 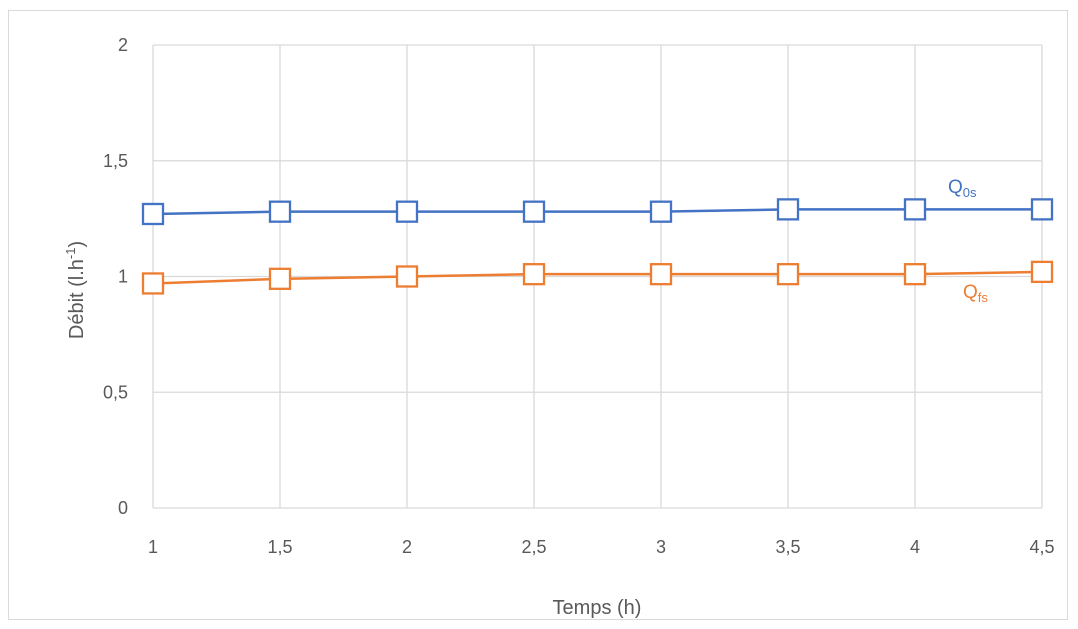 I want to click on series-label-0: Q0s, so click(x=962, y=188).